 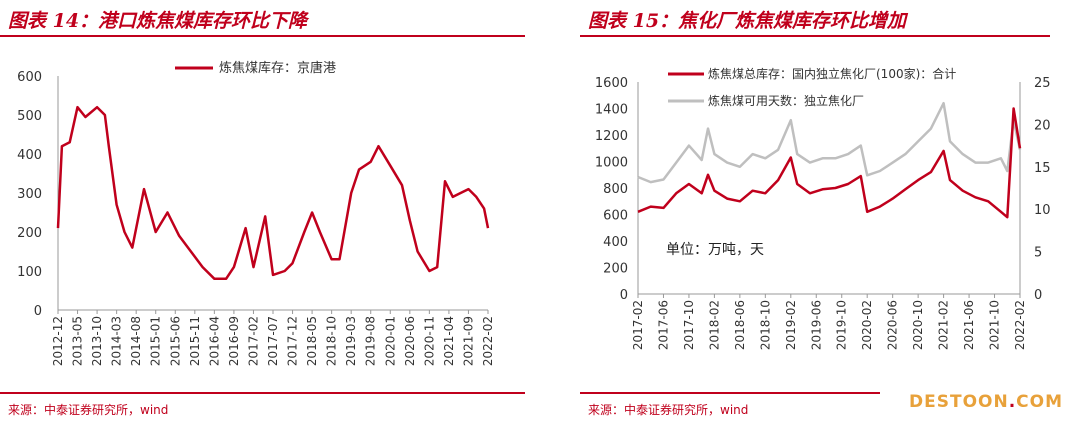 I want to click on x-tick-label: 2021-04, so click(x=449, y=341).